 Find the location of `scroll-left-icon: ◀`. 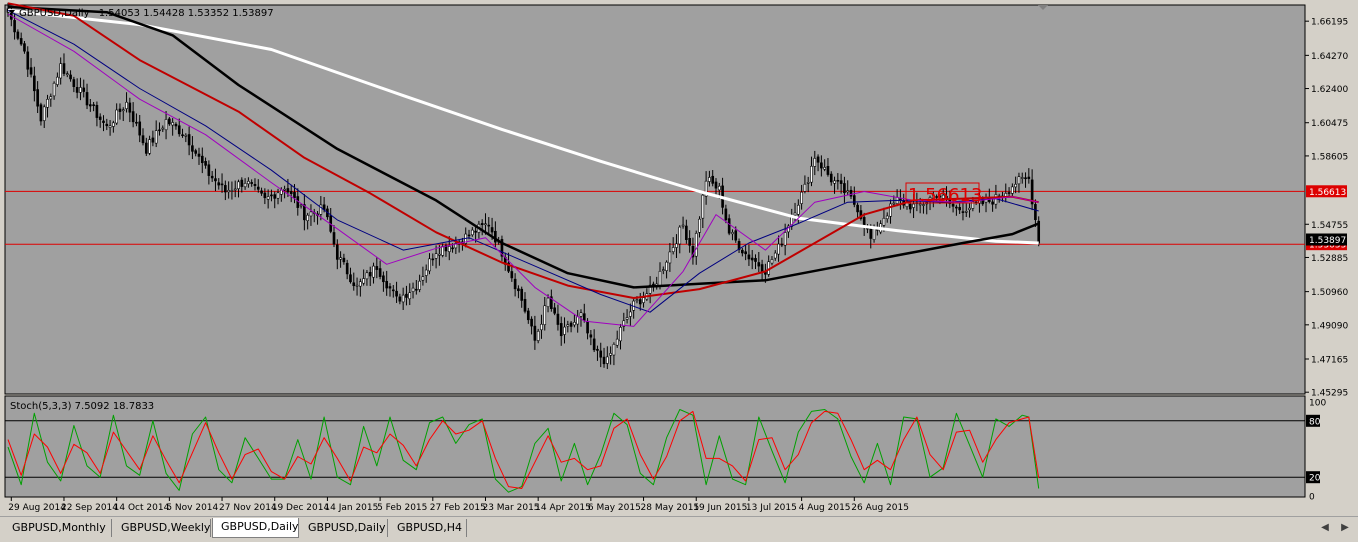

scroll-left-icon: ◀ is located at coordinates (1325, 527).